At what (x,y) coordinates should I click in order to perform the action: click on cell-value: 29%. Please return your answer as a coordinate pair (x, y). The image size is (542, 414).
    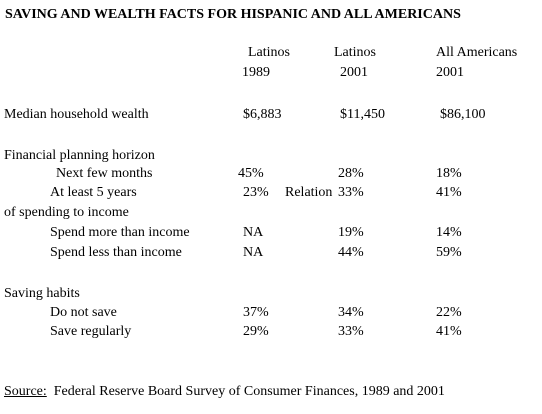
    Looking at the image, I should click on (256, 331).